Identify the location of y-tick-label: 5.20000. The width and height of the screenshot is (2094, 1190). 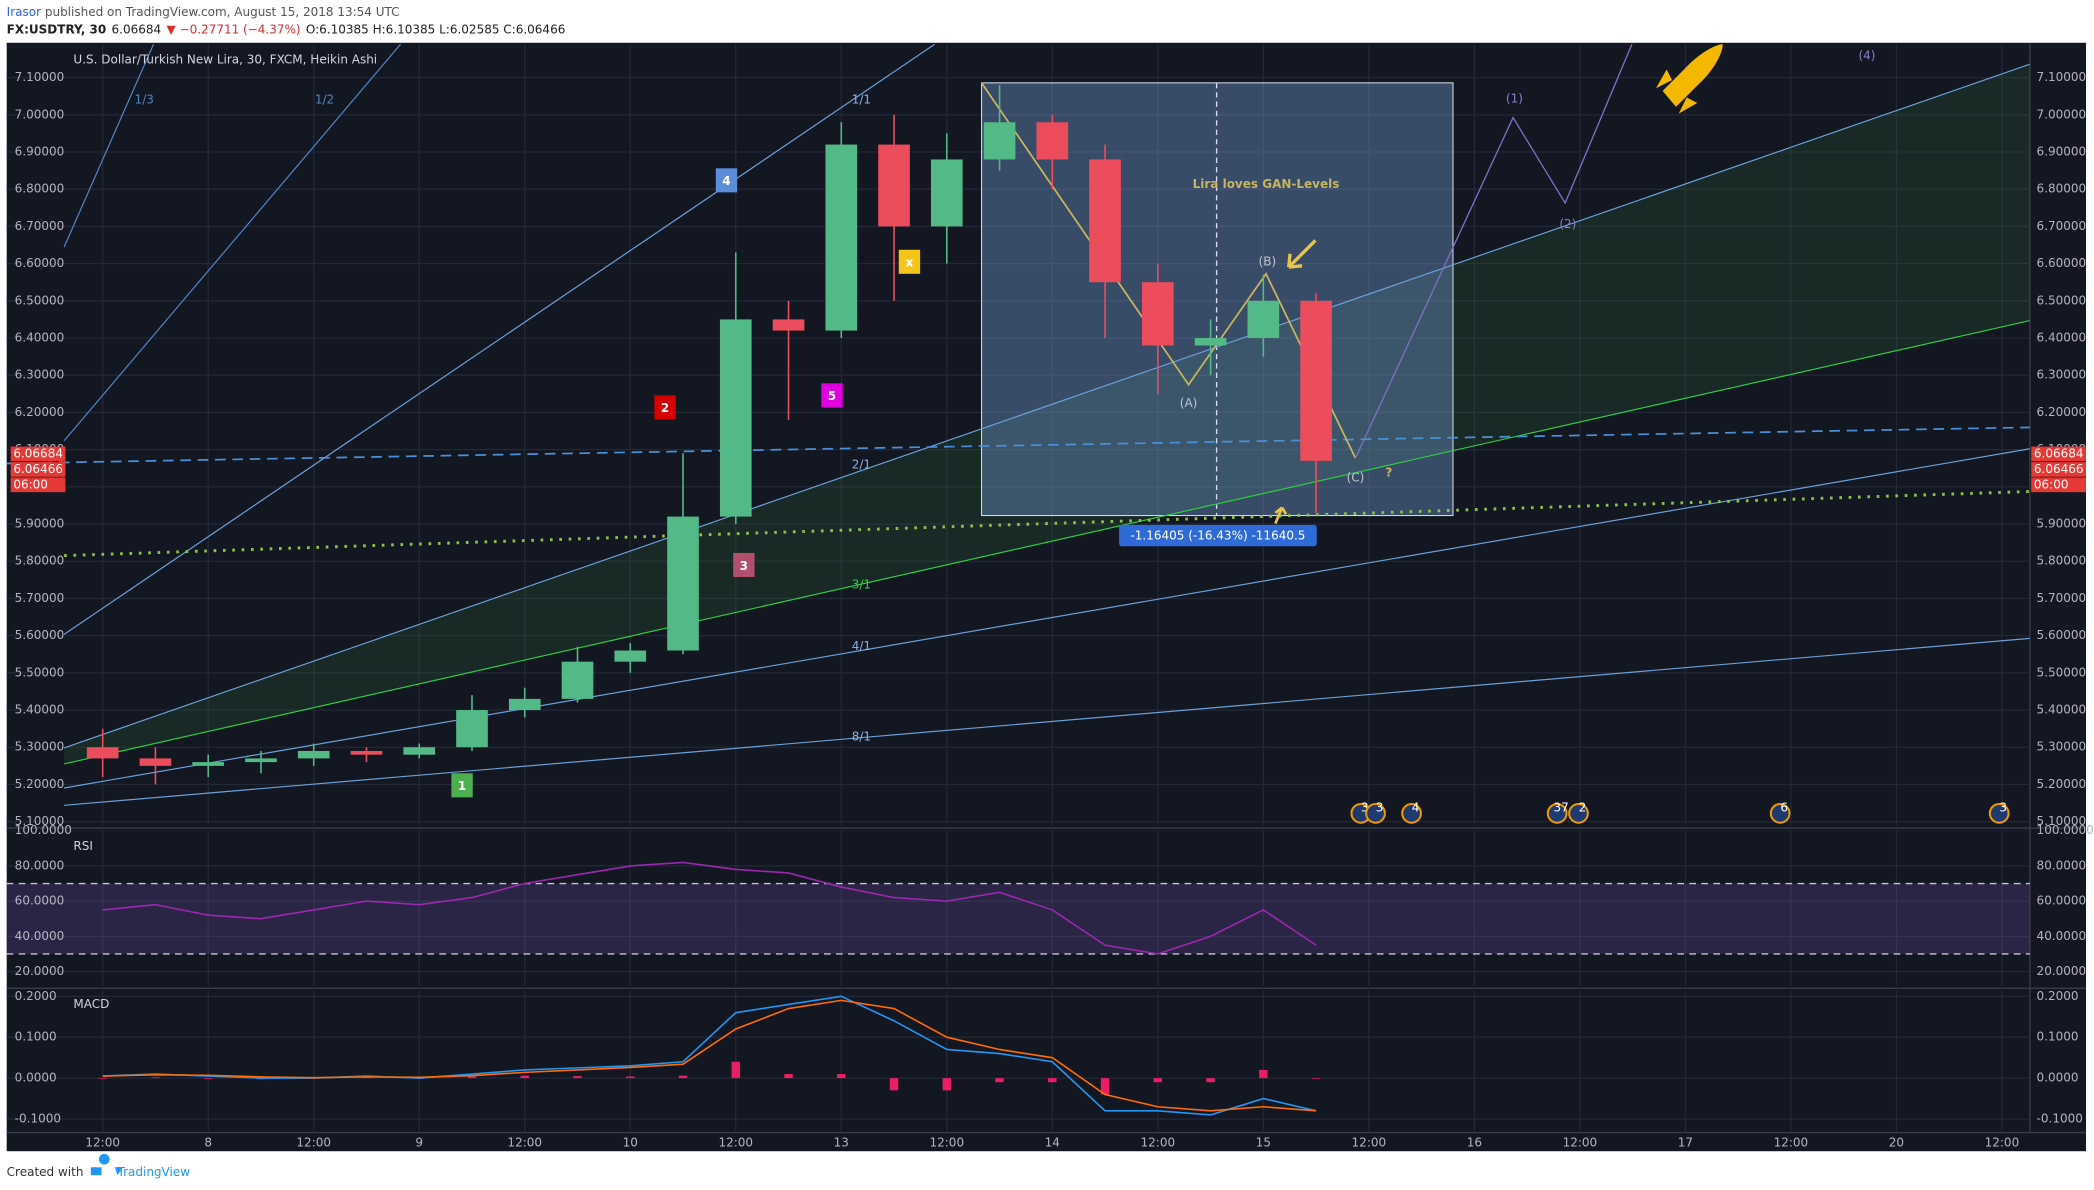
(2062, 784).